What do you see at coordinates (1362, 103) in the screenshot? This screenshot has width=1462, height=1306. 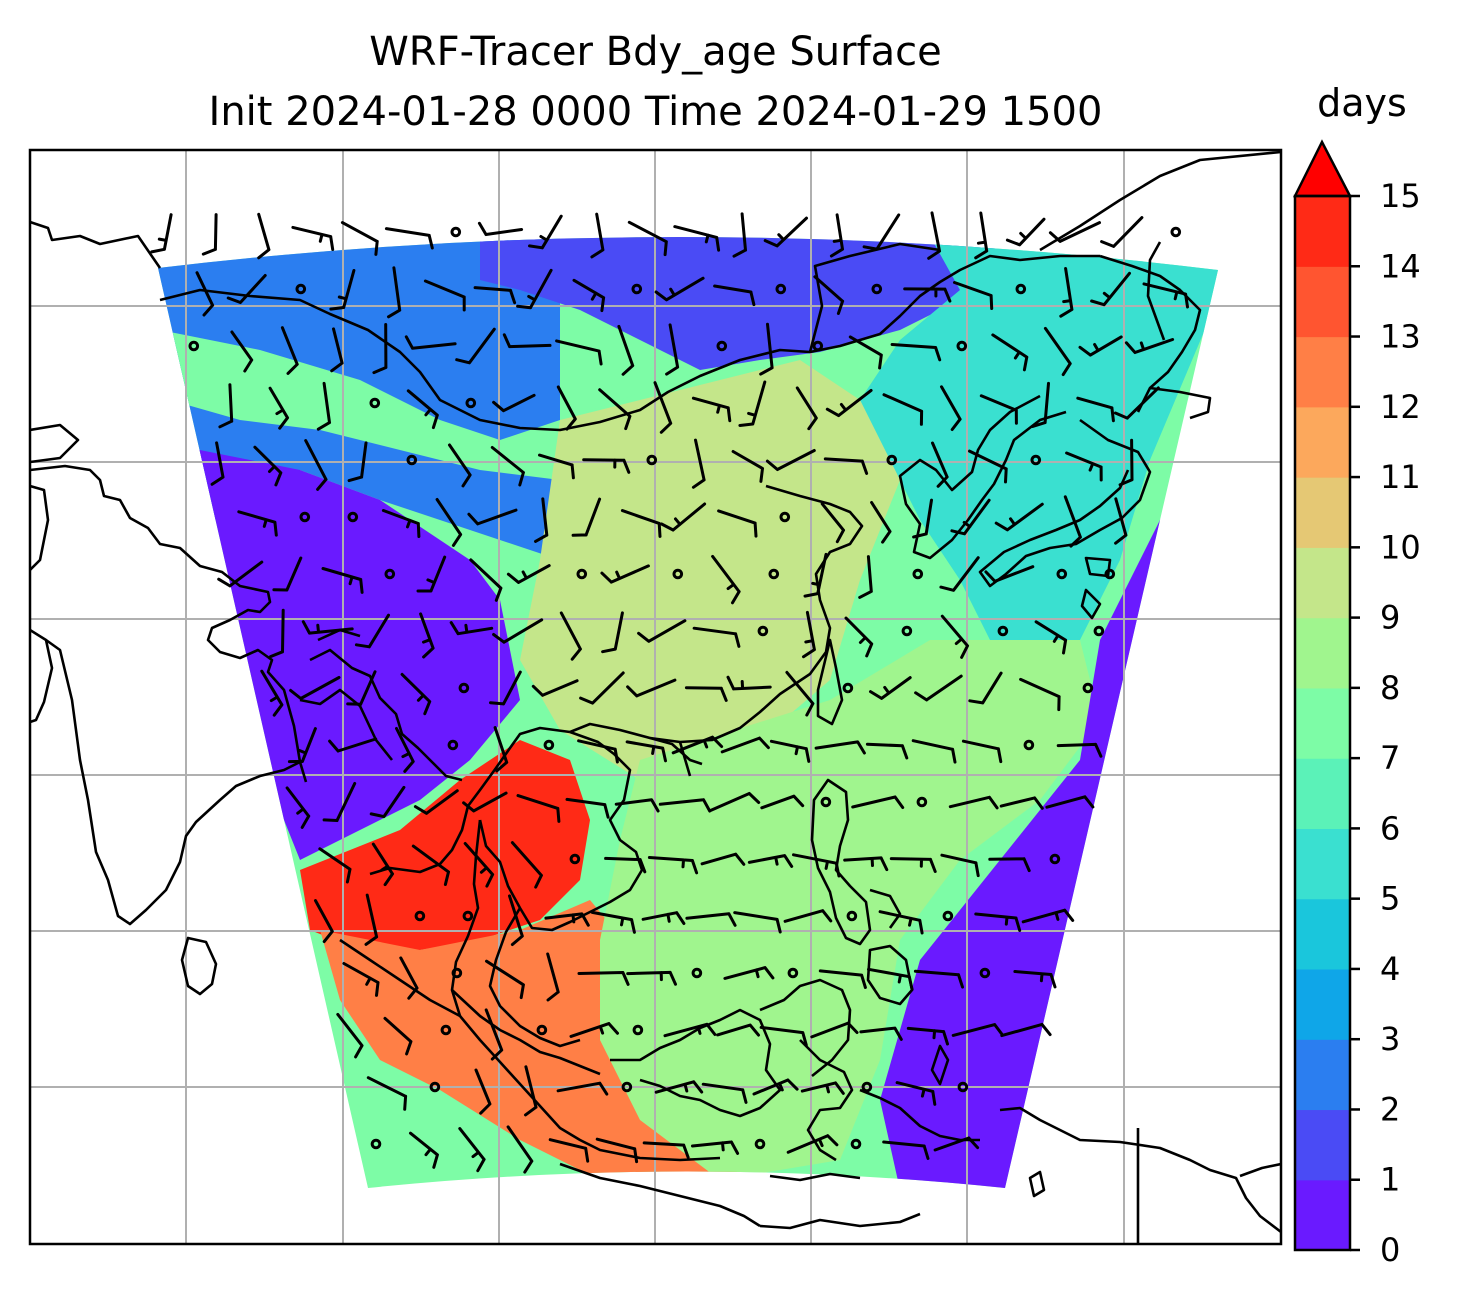 I see `colorbar-unit-label: days` at bounding box center [1362, 103].